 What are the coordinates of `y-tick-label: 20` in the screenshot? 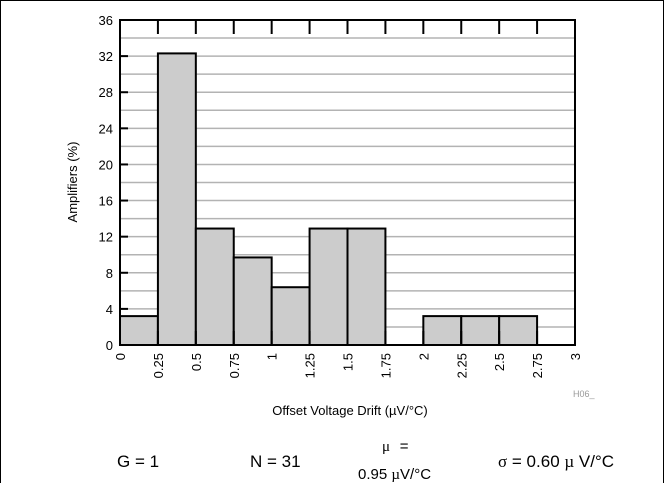 It's located at (106, 164).